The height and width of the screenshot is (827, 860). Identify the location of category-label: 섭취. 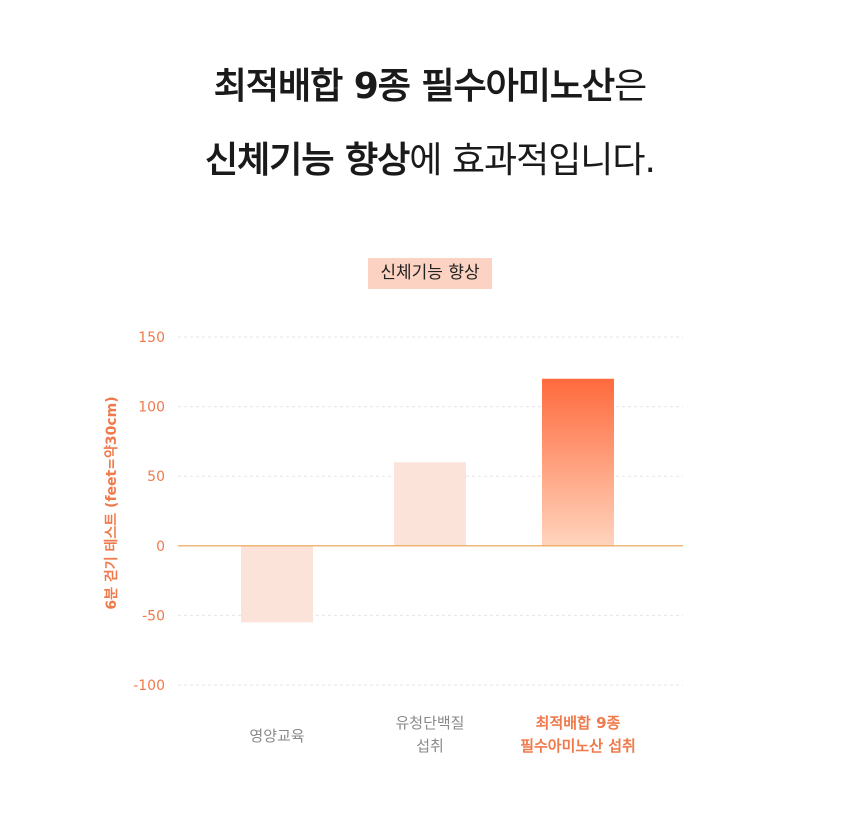
(430, 746).